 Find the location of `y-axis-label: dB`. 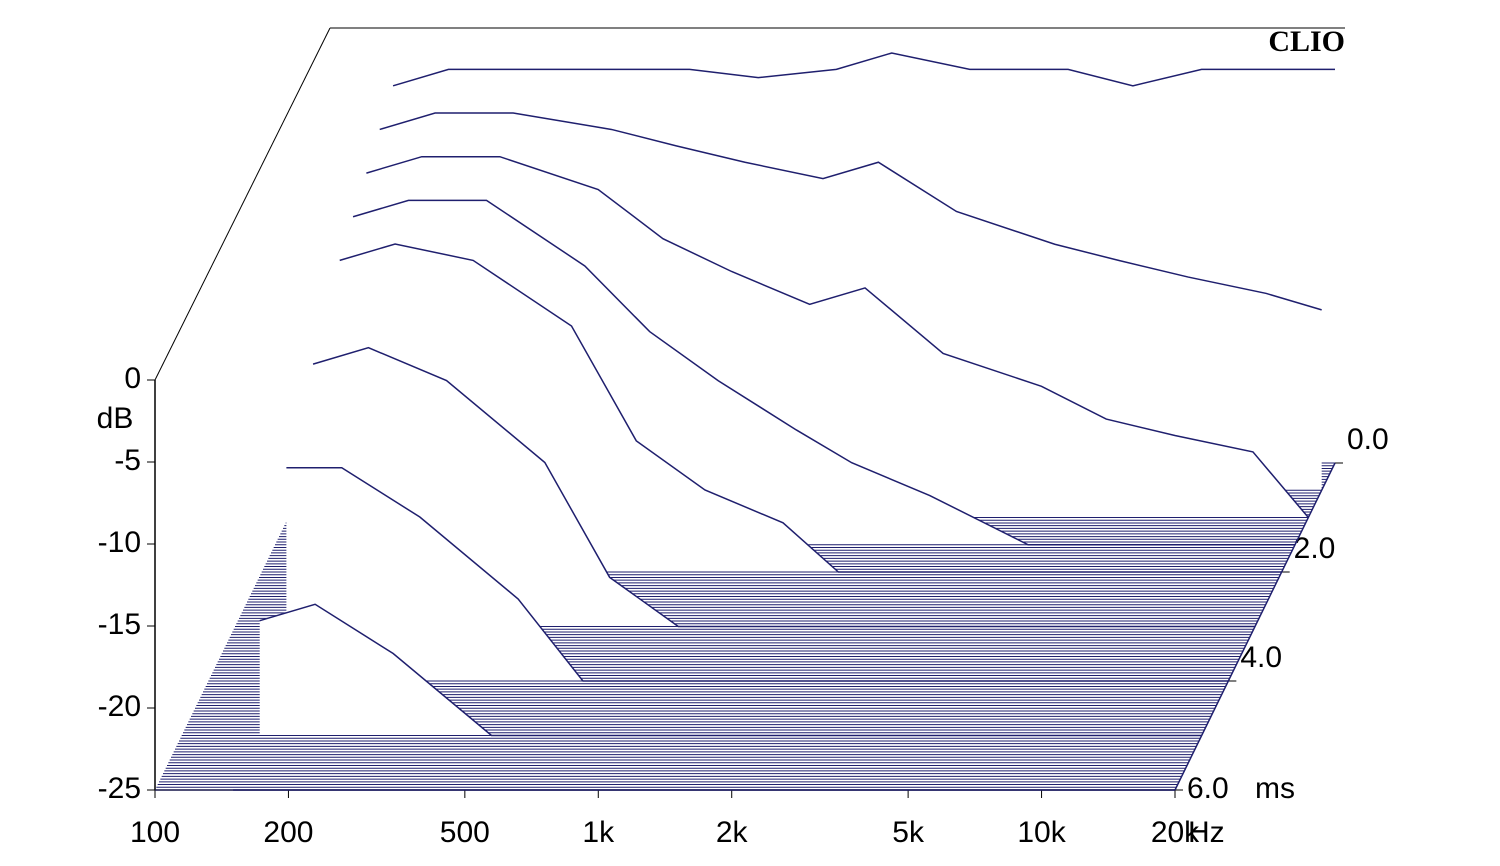

y-axis-label: dB is located at coordinates (115, 418).